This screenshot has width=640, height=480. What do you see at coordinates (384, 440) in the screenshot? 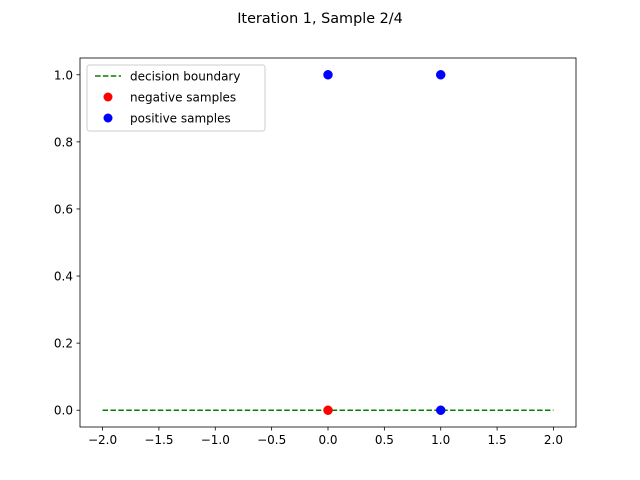
I see `x-tick-label: 0.5` at bounding box center [384, 440].